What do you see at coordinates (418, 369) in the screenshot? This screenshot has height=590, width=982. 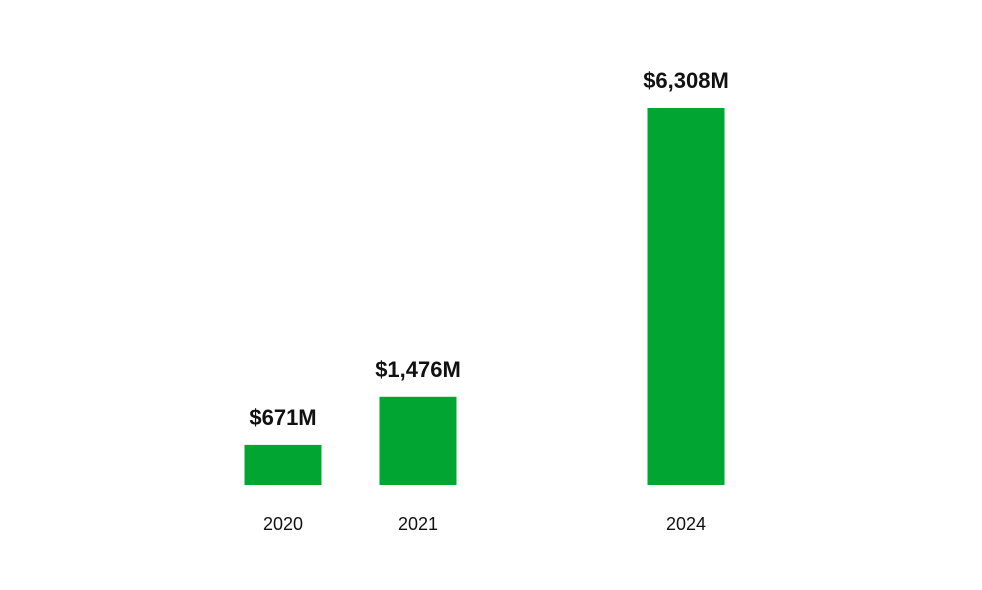 I see `value-label-2021: $1,476M` at bounding box center [418, 369].